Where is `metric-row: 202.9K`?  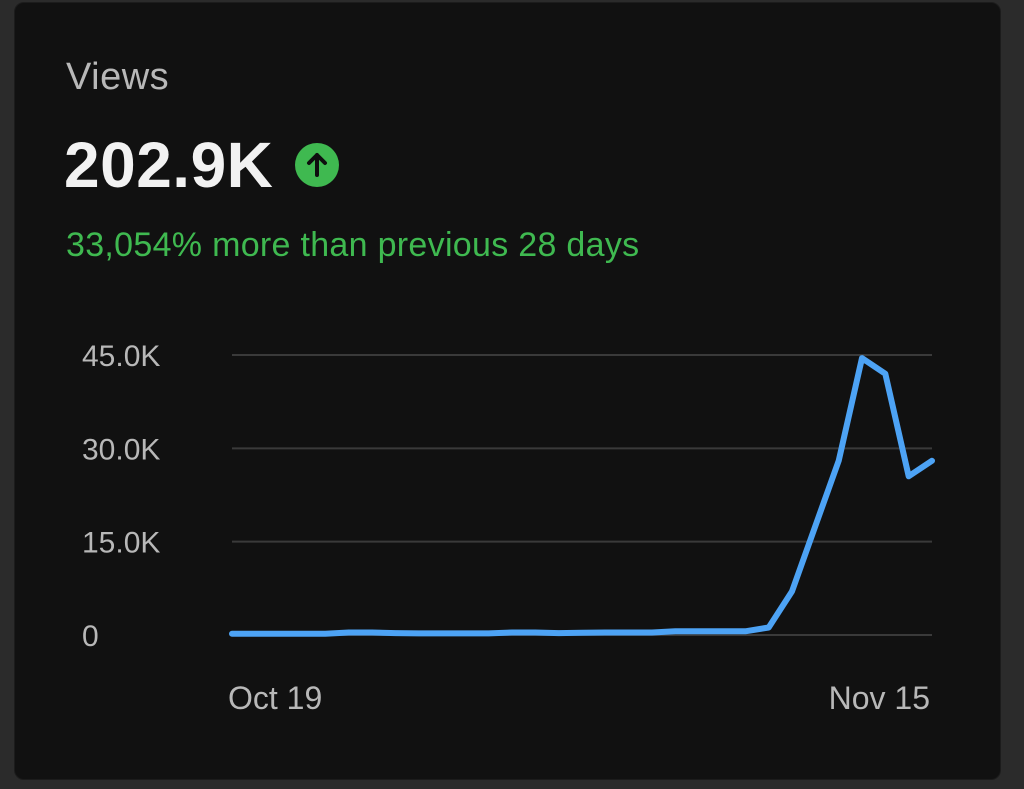
metric-row: 202.9K is located at coordinates (202, 165).